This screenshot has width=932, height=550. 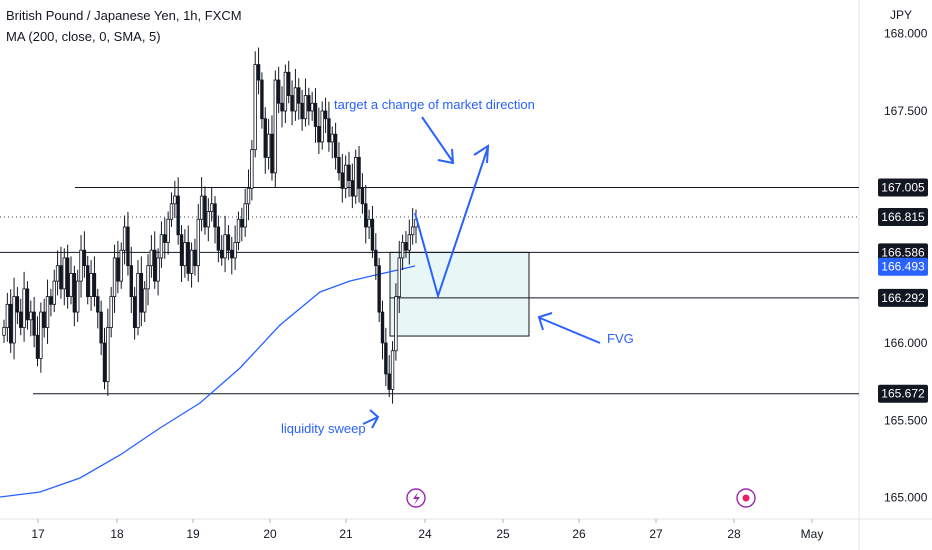 What do you see at coordinates (579, 534) in the screenshot?
I see `time-tick-label: 26` at bounding box center [579, 534].